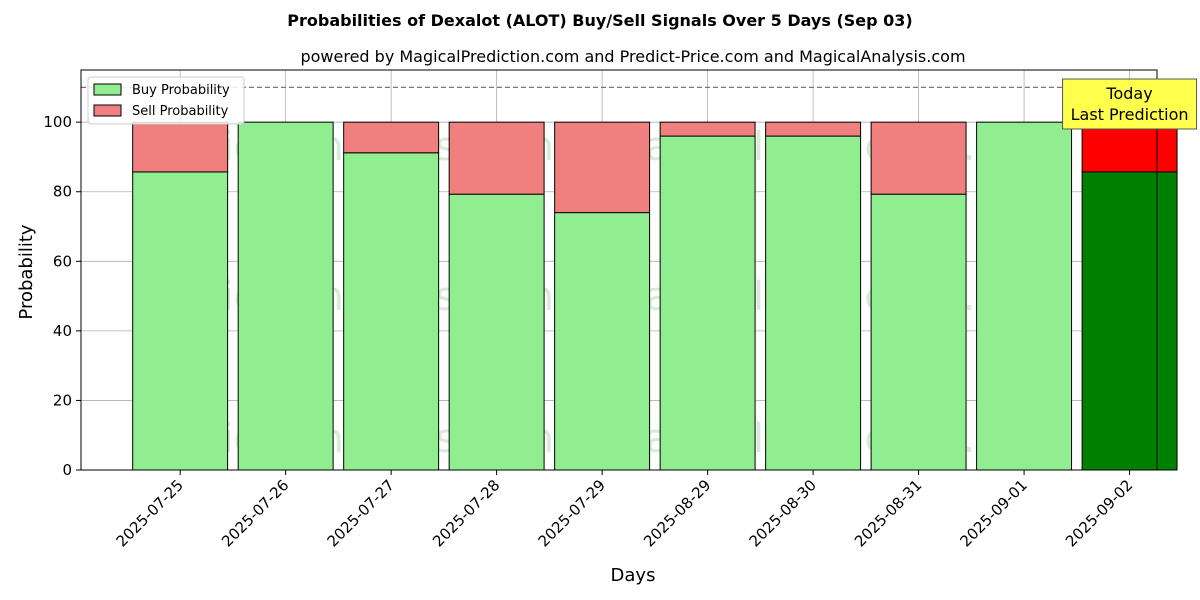 The image size is (1200, 600). What do you see at coordinates (150, 513) in the screenshot?
I see `x-tick-label: 2025-07-25` at bounding box center [150, 513].